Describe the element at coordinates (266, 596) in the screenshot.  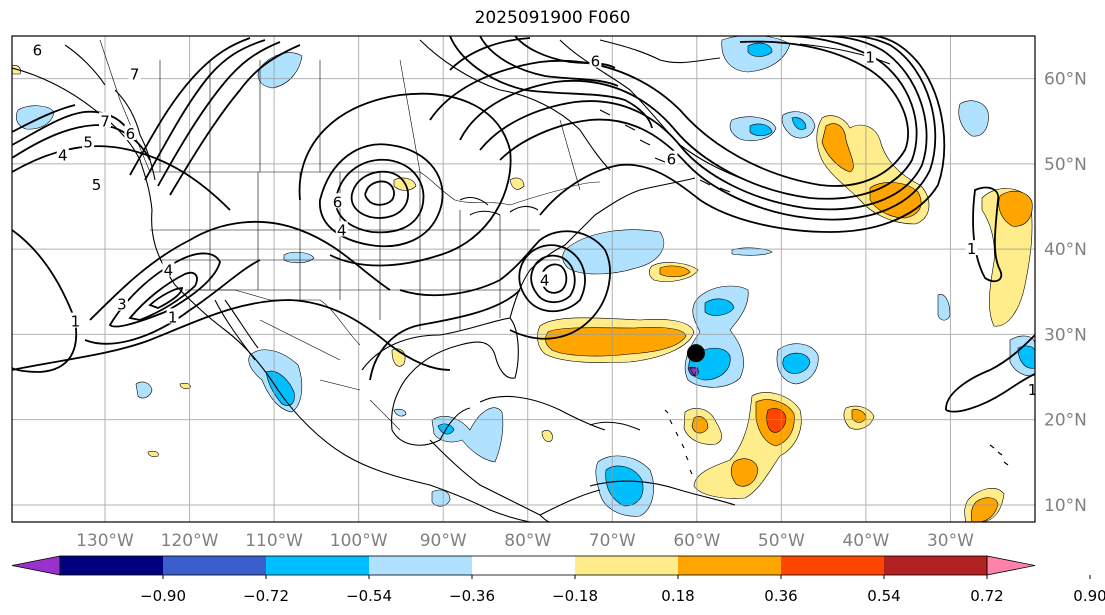
I see `colorbar-tick-label: −0.72` at that location.